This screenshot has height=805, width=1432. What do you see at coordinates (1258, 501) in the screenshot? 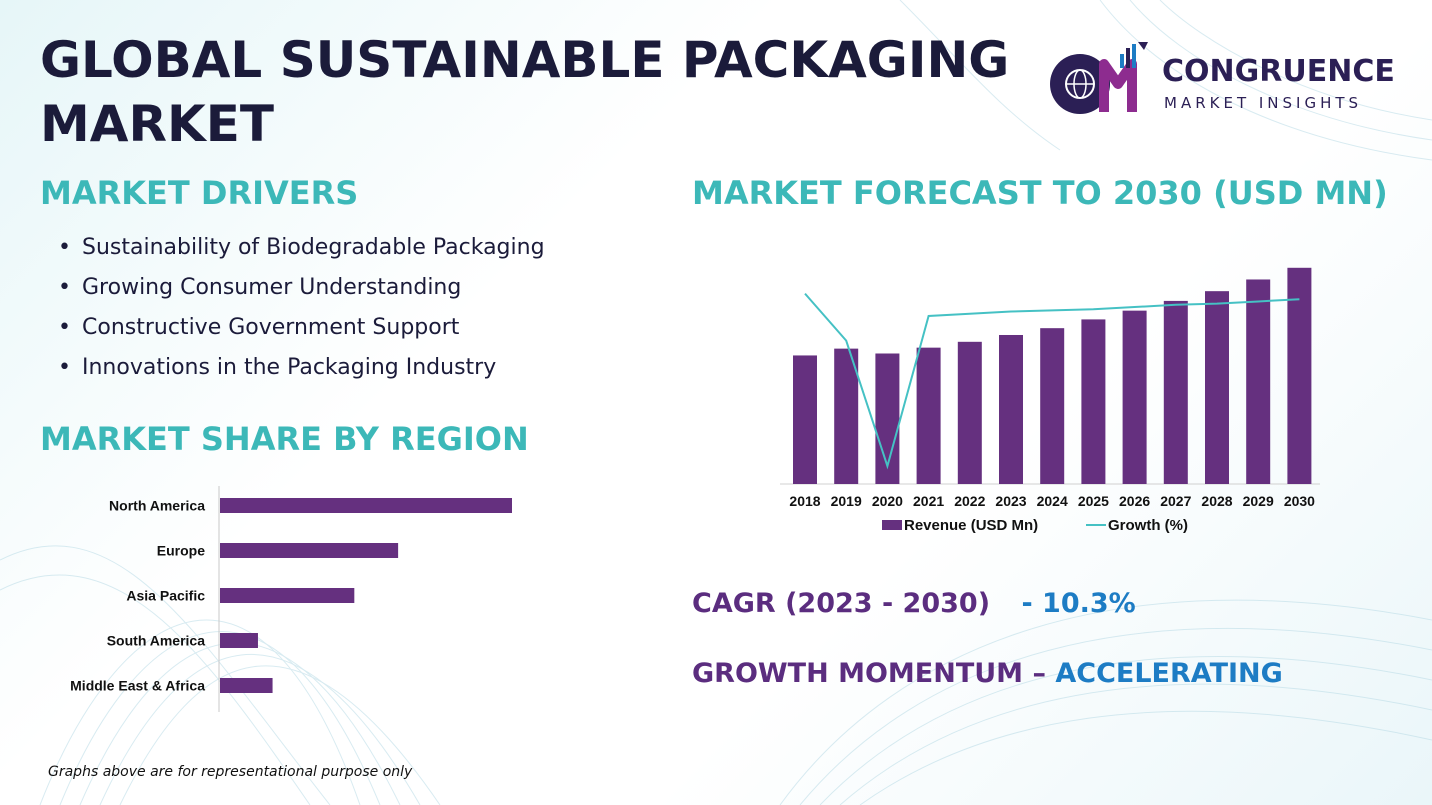
I see `year-tick-label: 2029` at bounding box center [1258, 501].